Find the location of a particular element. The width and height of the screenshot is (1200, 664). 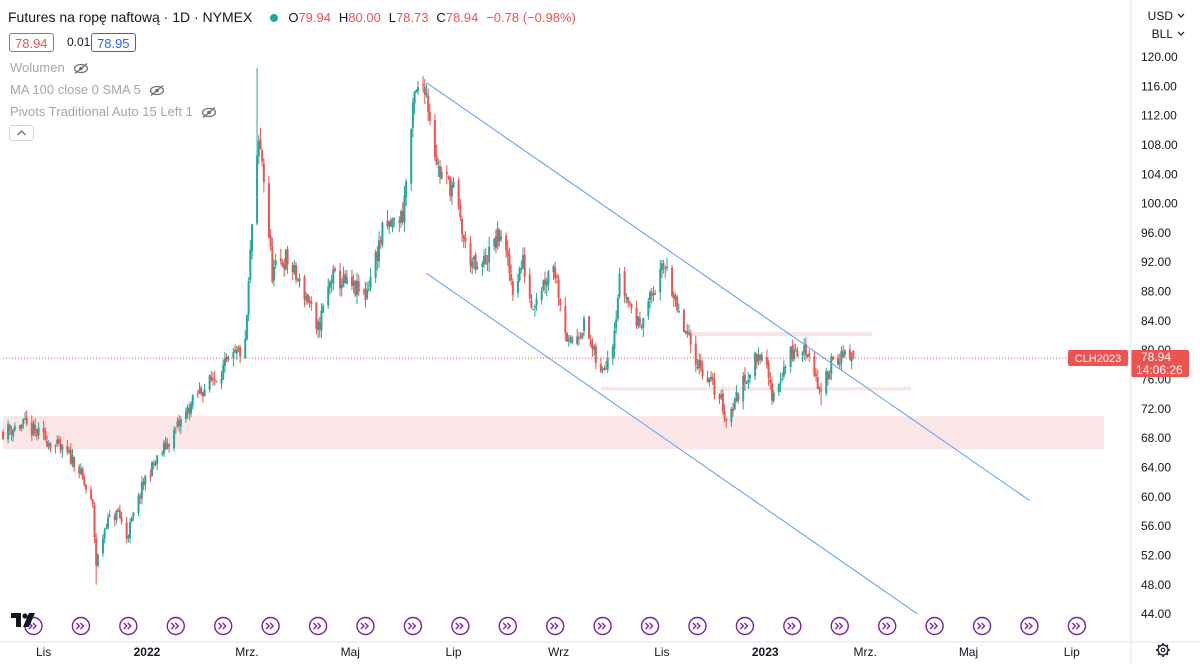

unit-selector: BLL is located at coordinates (1169, 34).